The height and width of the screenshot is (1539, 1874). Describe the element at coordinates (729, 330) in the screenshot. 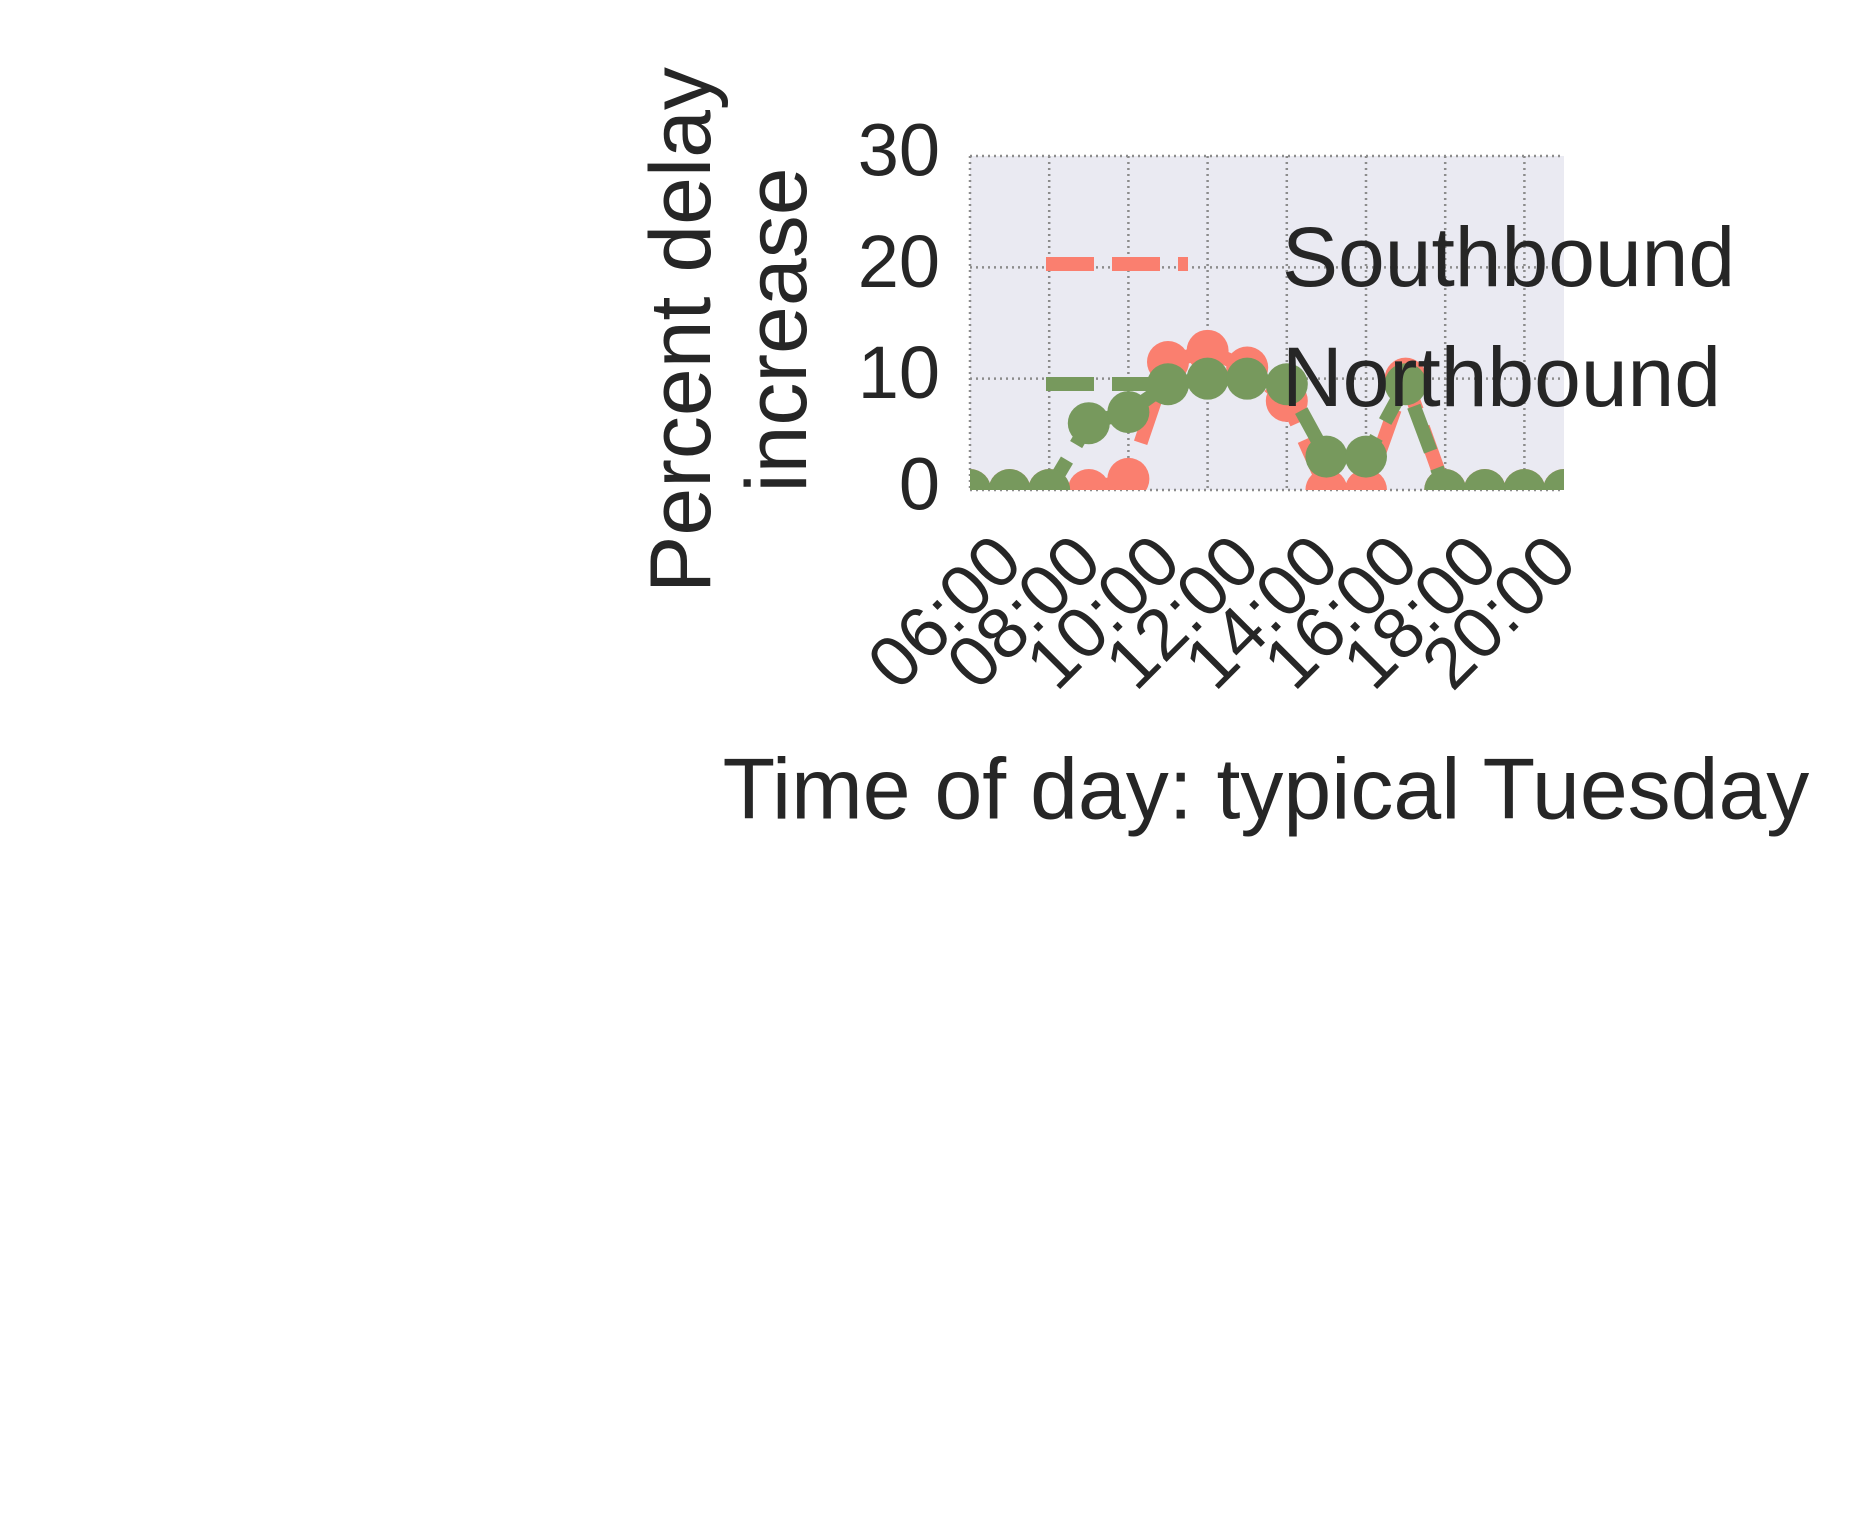

I see `y-axis-label: Percent delayincrease` at that location.